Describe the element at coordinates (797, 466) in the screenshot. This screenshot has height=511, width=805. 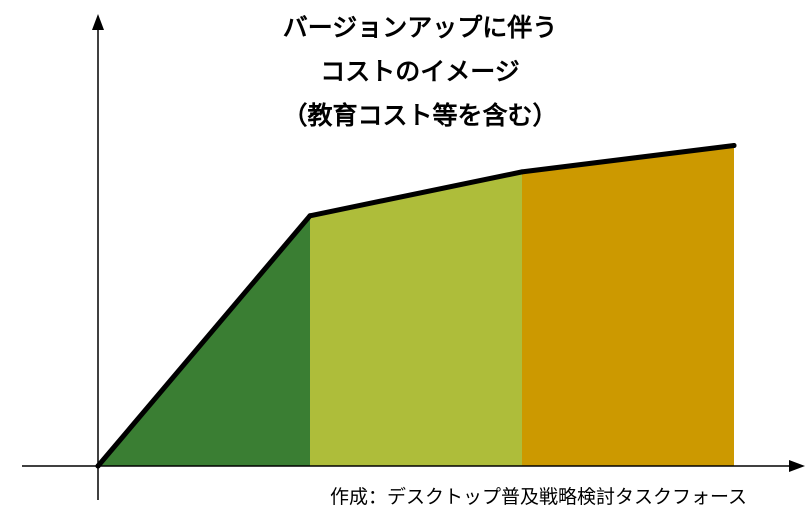
I see `x-axis-arrow` at that location.